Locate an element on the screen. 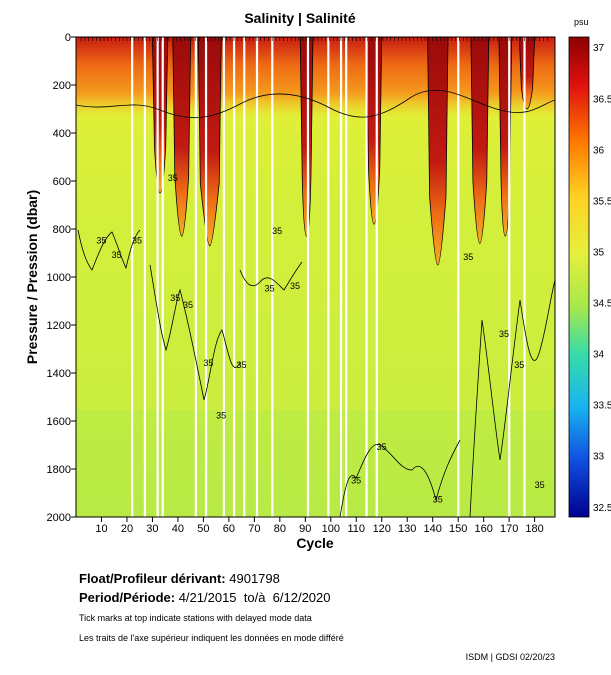  contour-line-mid is located at coordinates (271, 276).